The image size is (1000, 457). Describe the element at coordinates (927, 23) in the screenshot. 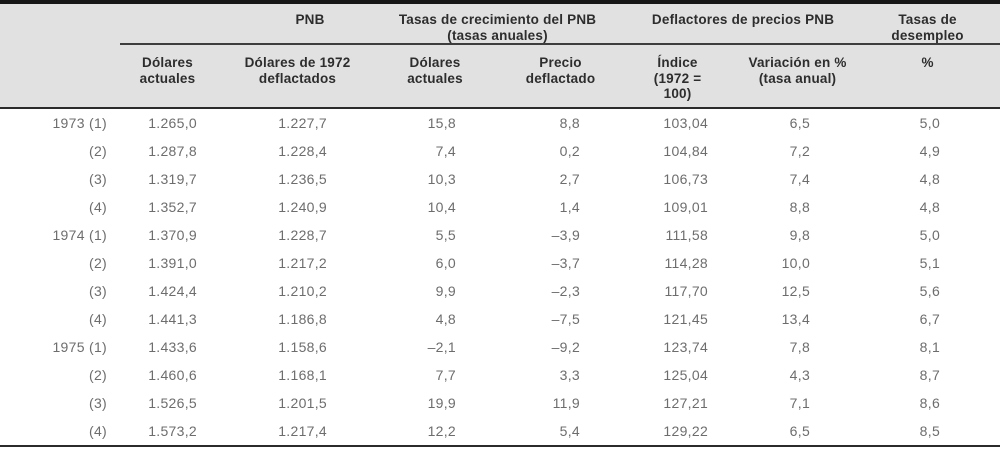

I see `group-header-unemployment: Tasas de desempleo` at that location.